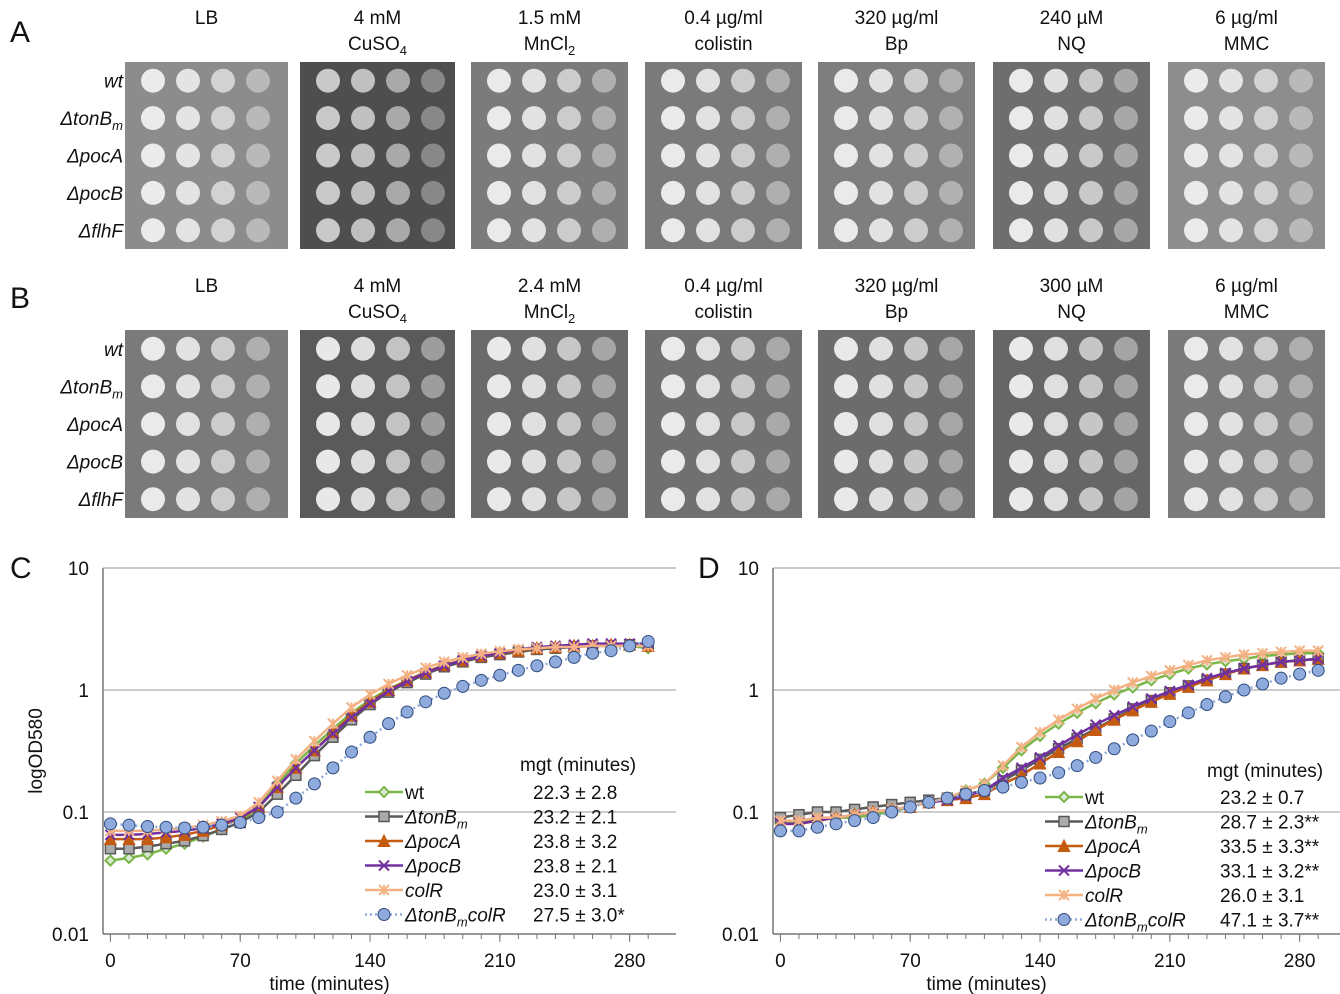  What do you see at coordinates (709, 568) in the screenshot?
I see `panel-label: D` at bounding box center [709, 568].